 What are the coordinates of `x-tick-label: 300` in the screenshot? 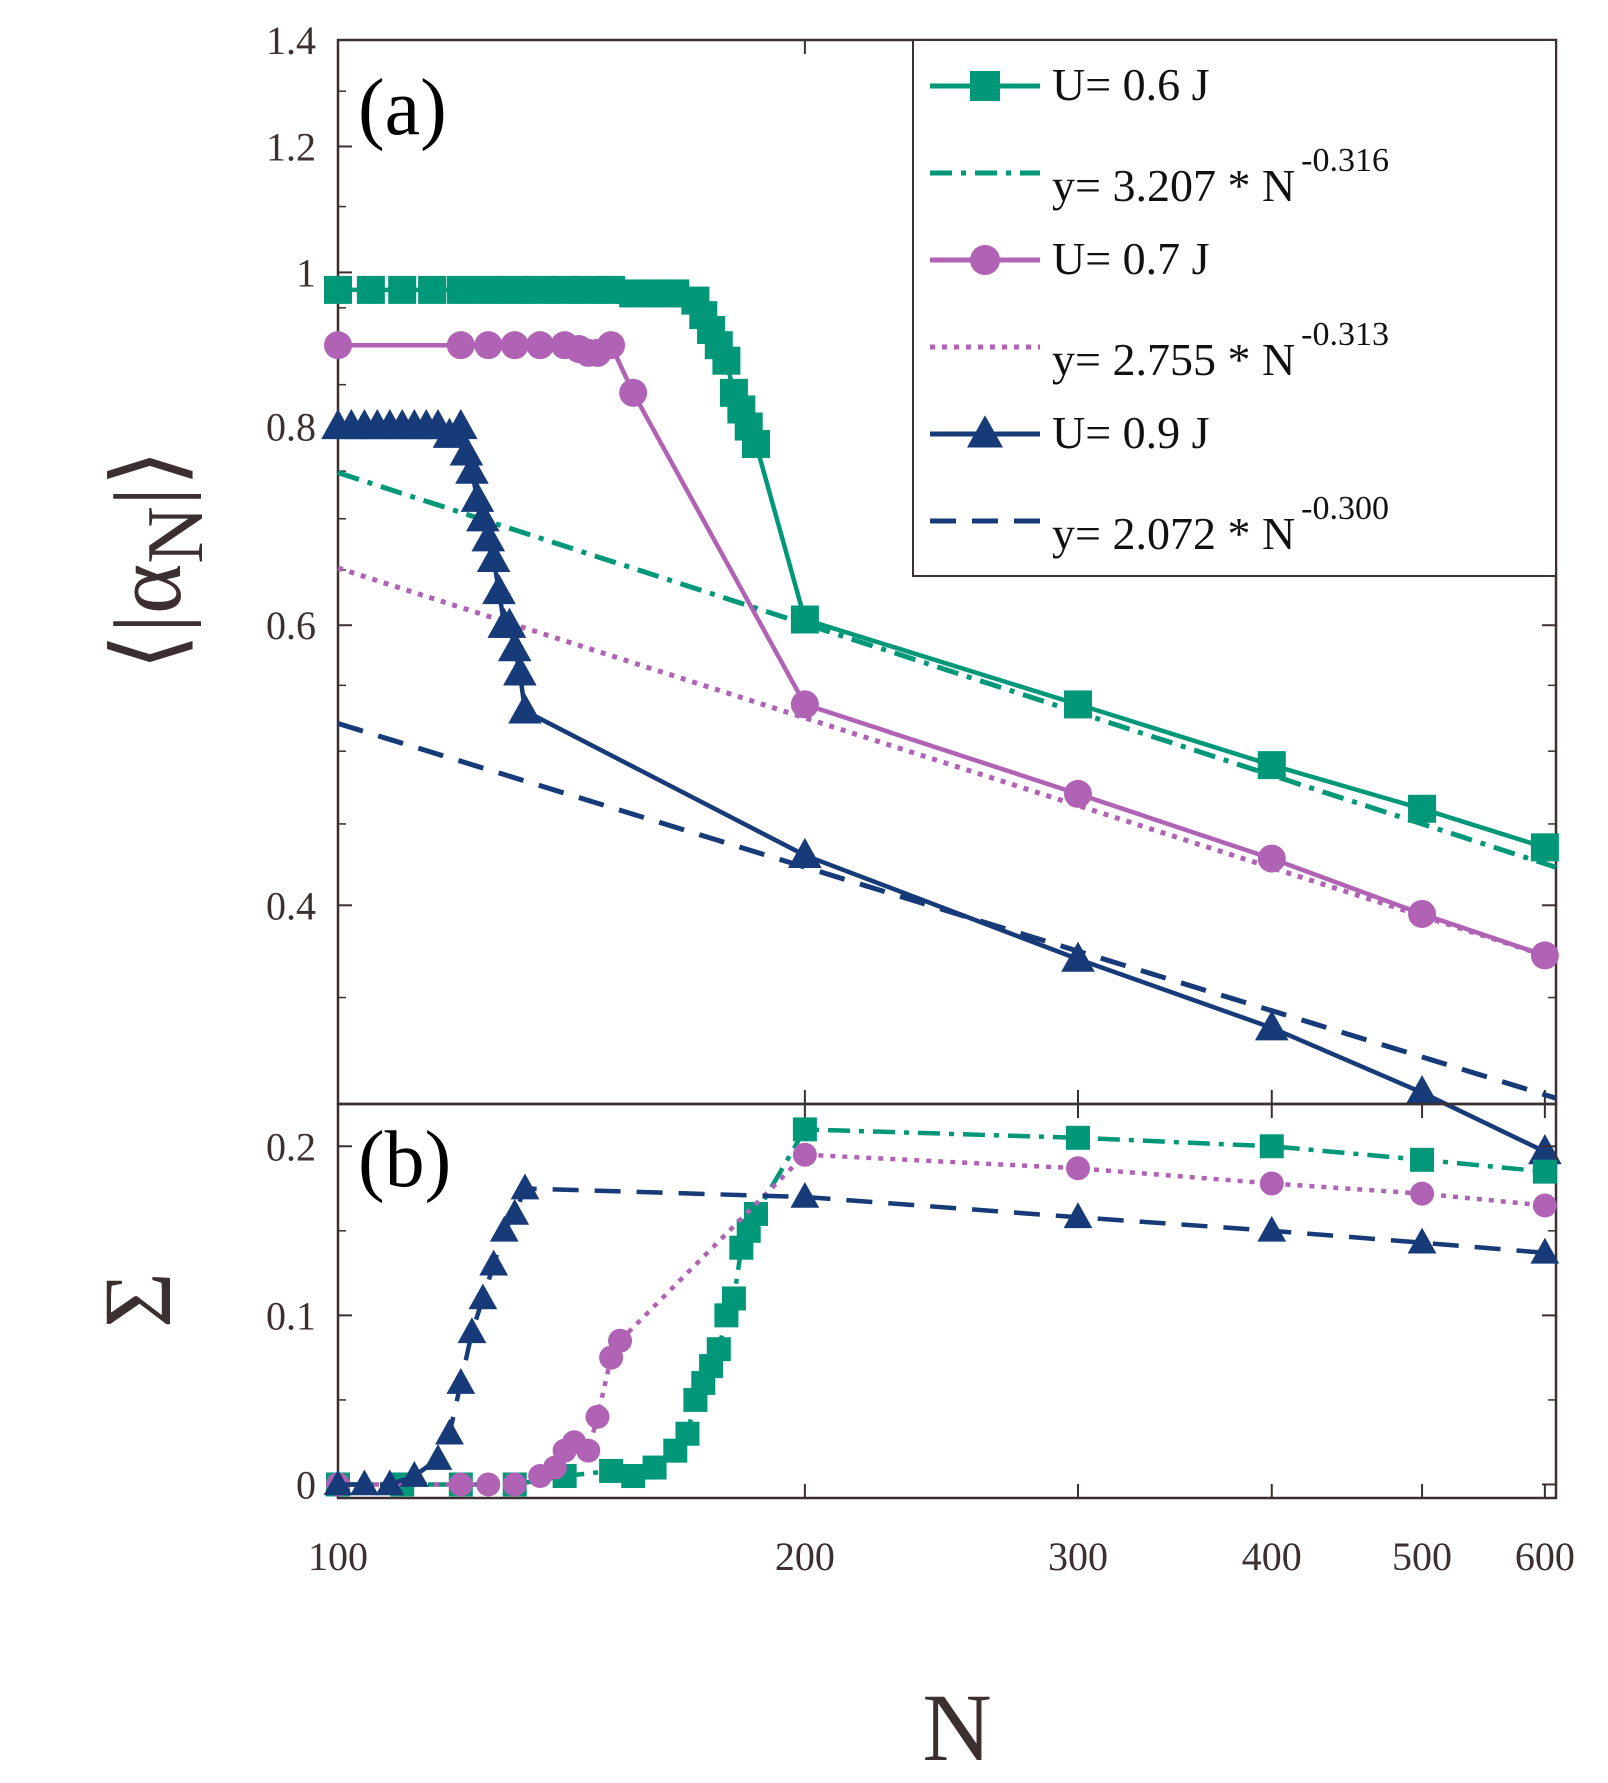 It's located at (1078, 1556).